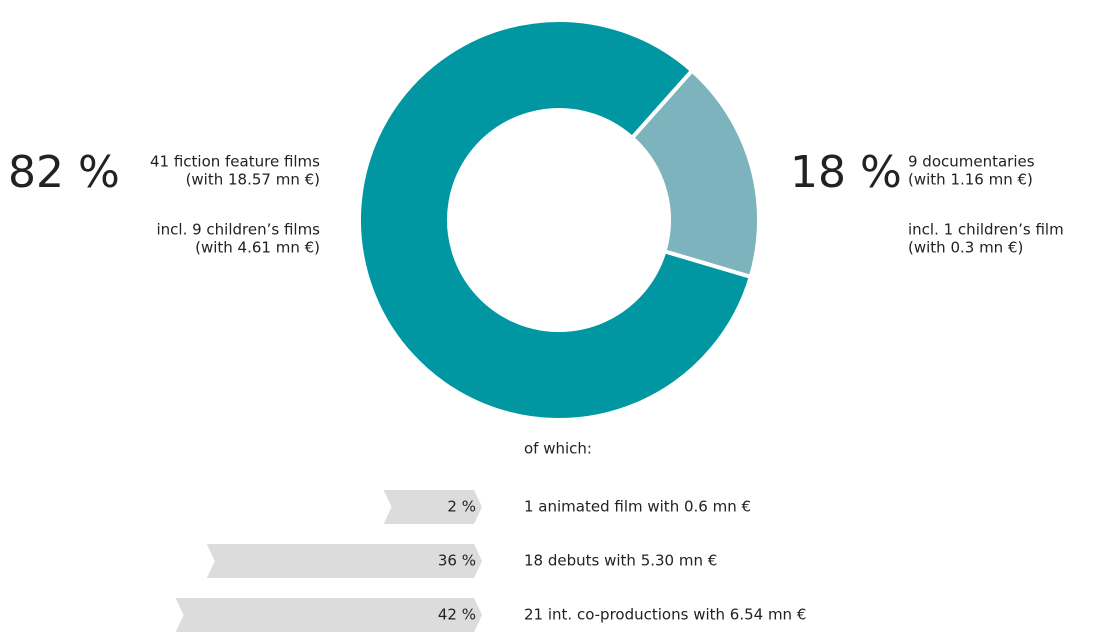  I want to click on slice-annotation: incl. 9 children’s films, so click(238, 230).